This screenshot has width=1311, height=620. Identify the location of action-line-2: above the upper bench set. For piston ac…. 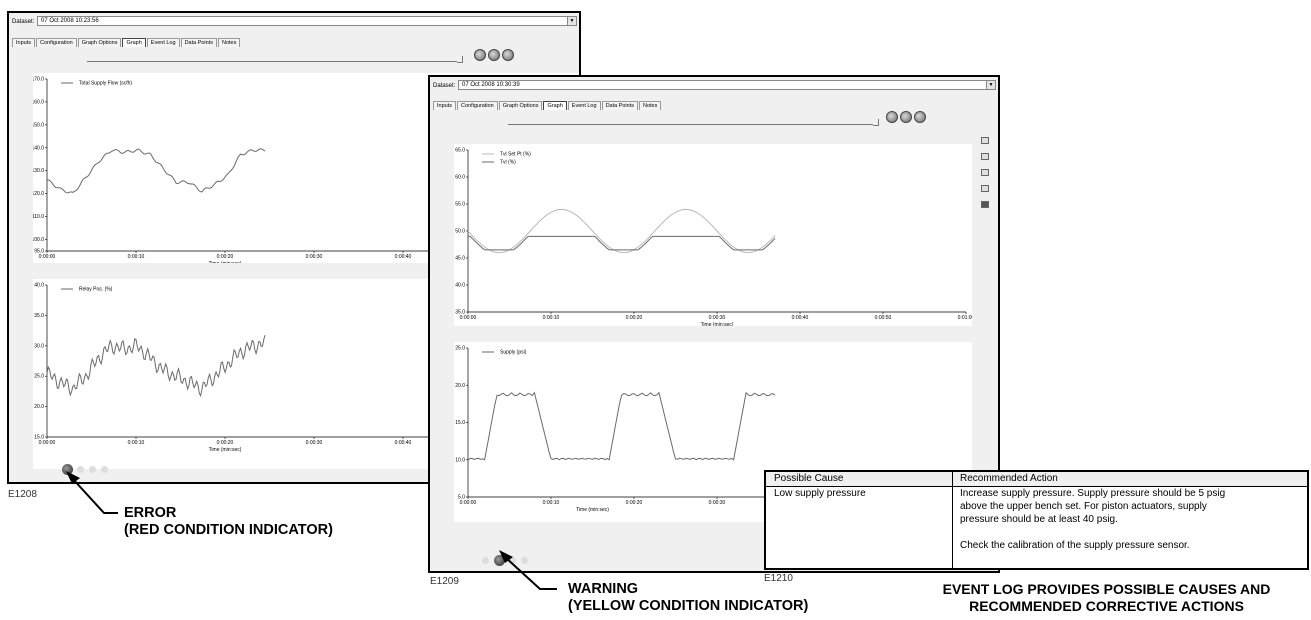
(1083, 506).